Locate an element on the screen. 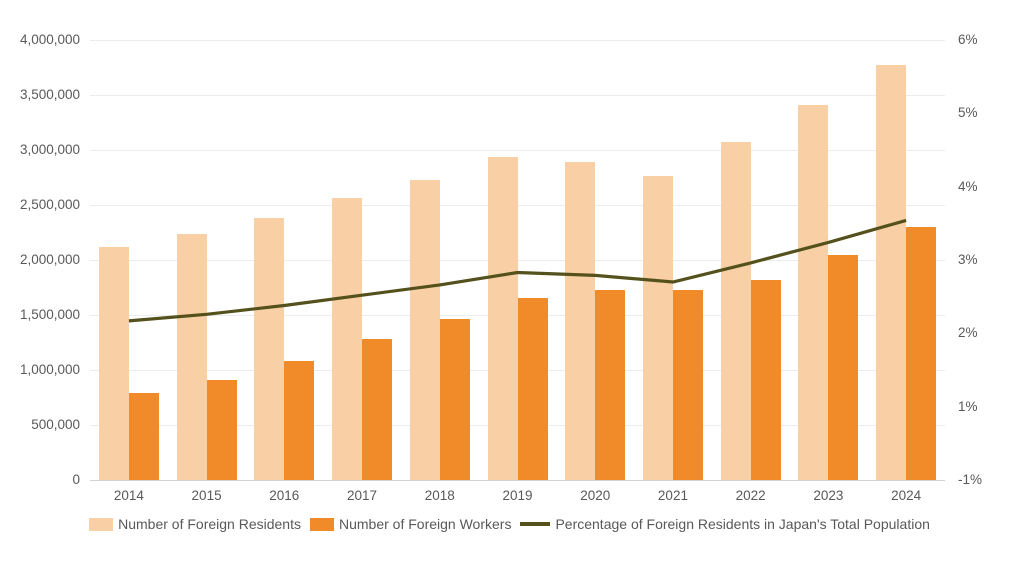 This screenshot has height=561, width=1019. x-axis-tick-label: 2024 is located at coordinates (906, 495).